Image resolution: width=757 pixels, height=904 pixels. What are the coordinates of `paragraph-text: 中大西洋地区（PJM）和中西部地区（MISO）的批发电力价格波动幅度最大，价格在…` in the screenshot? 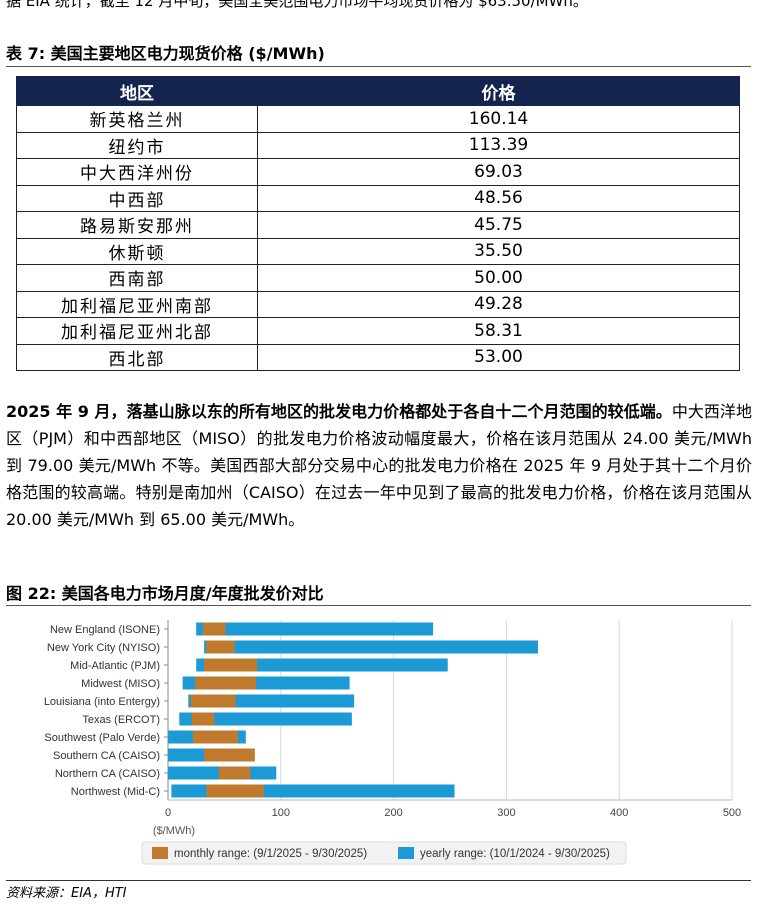 It's located at (379, 465).